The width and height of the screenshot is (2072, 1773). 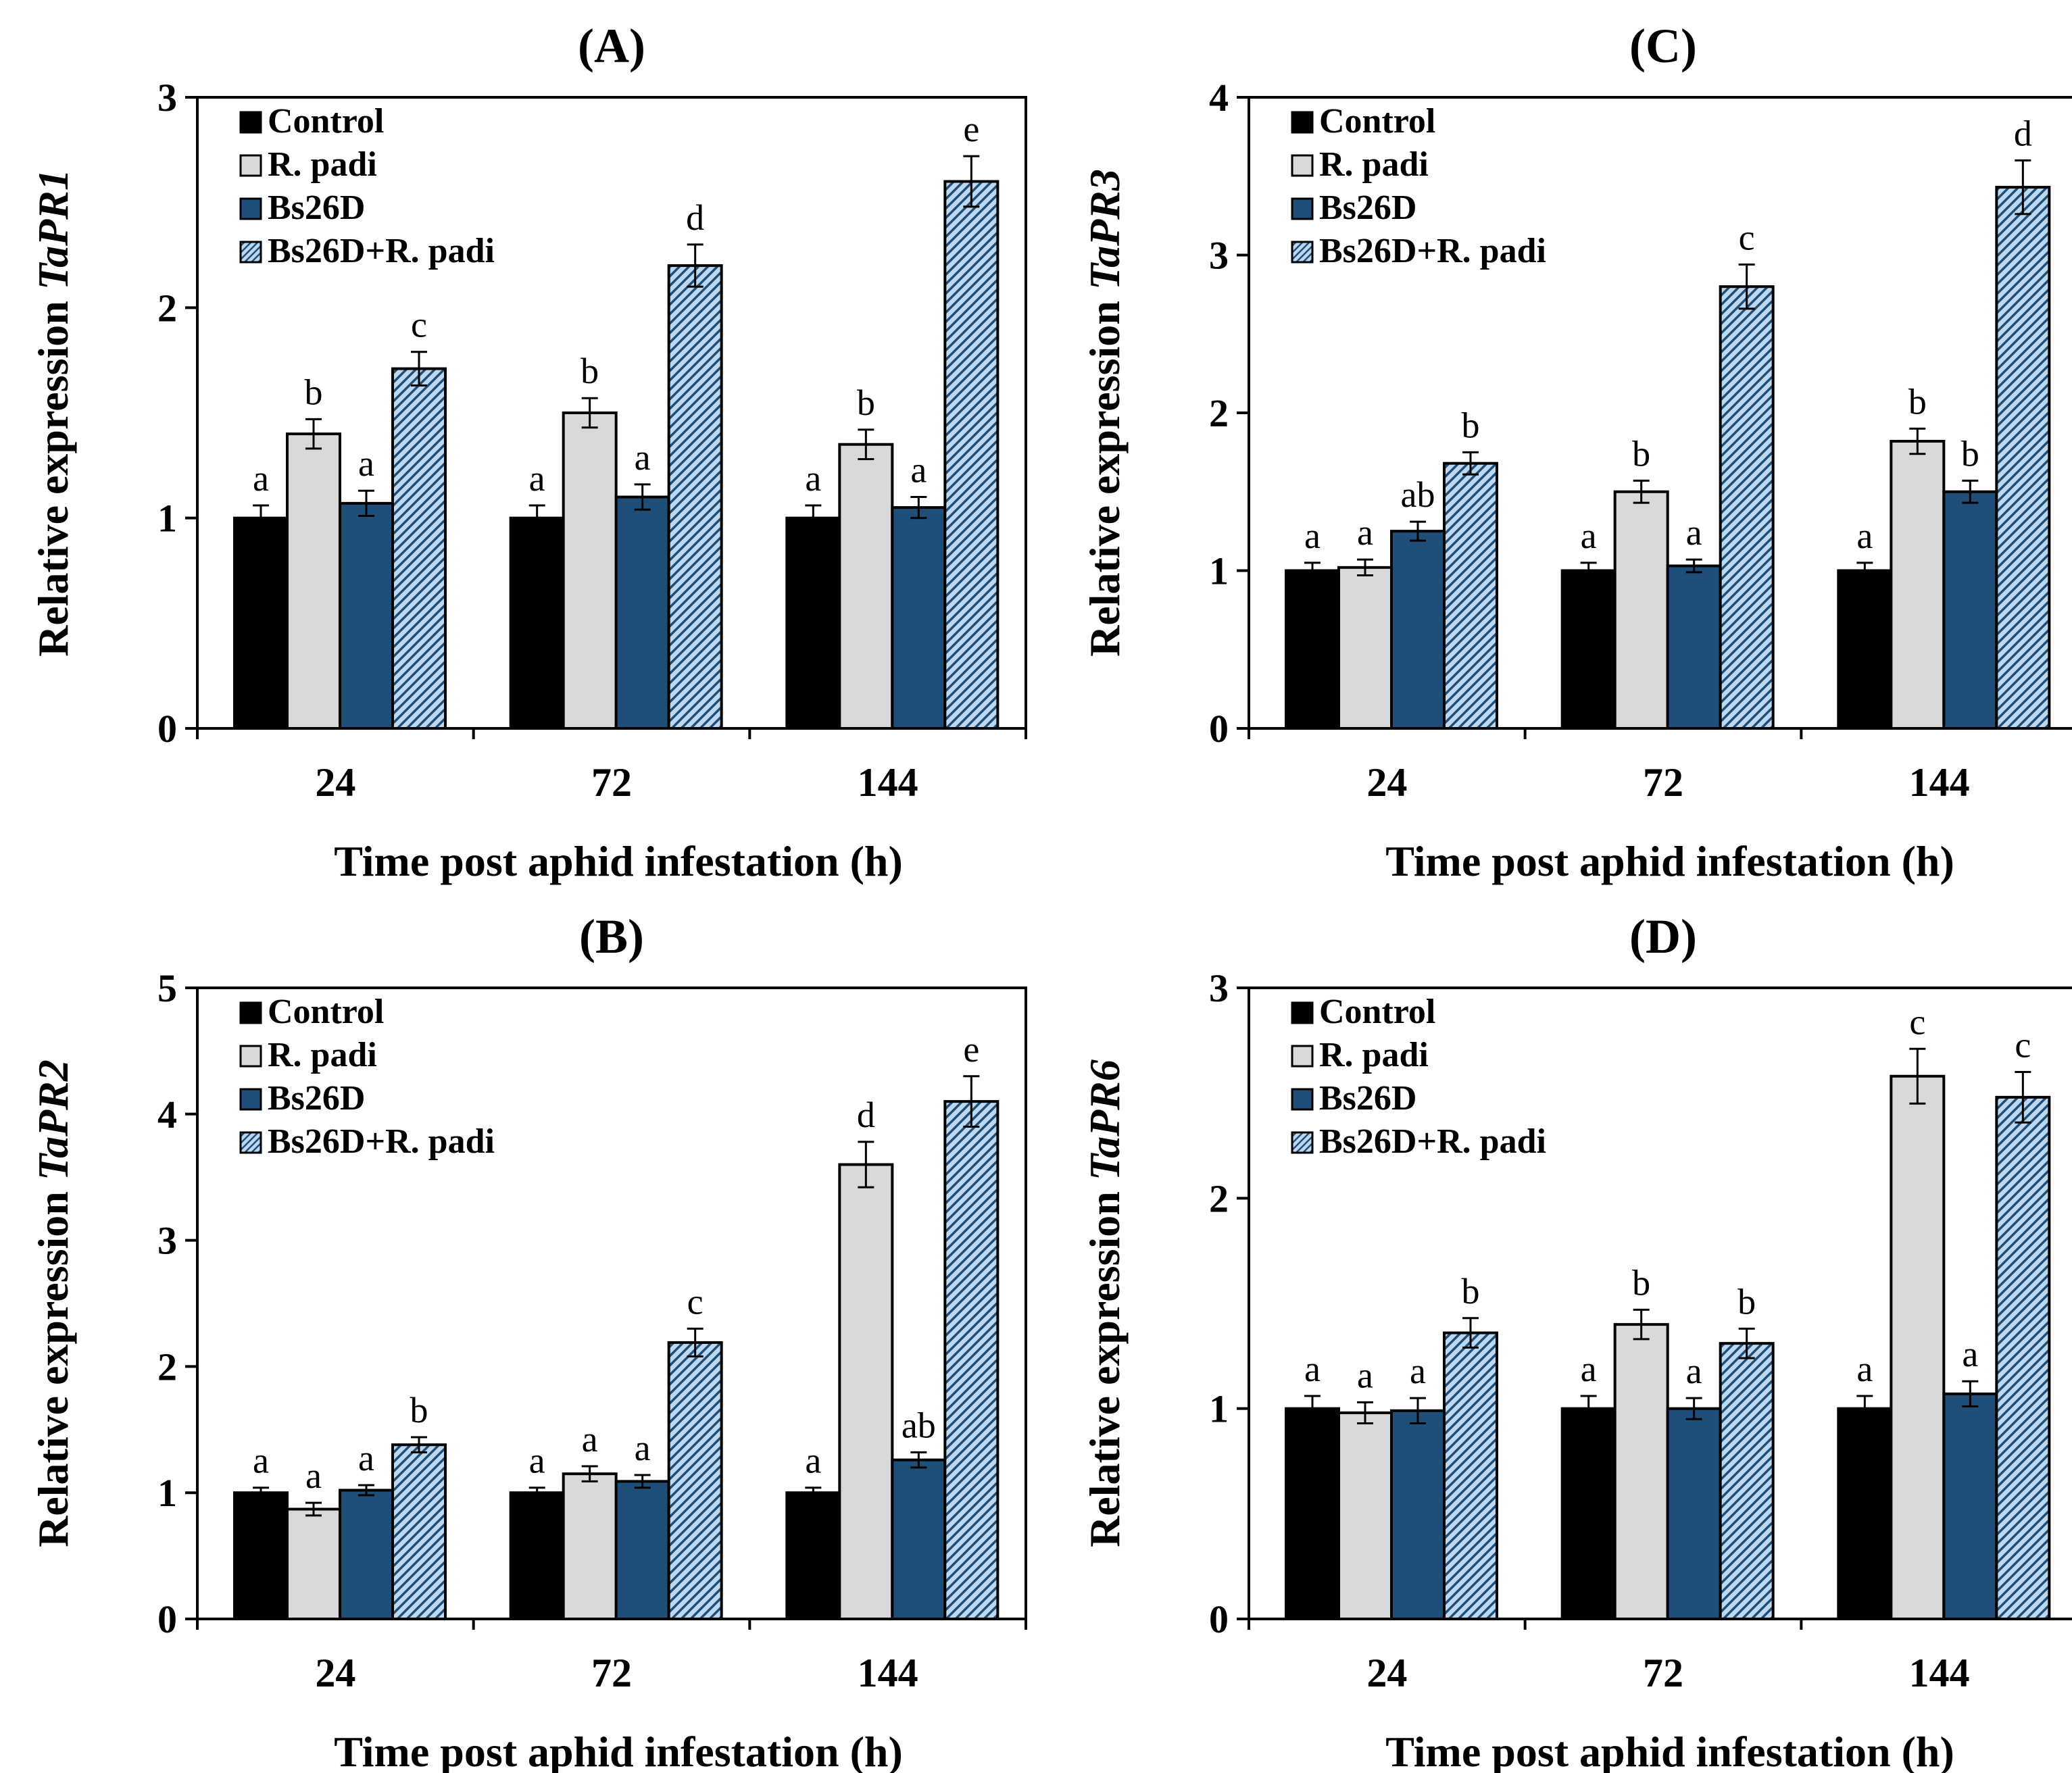 I want to click on x-tick-label: 72, so click(x=611, y=782).